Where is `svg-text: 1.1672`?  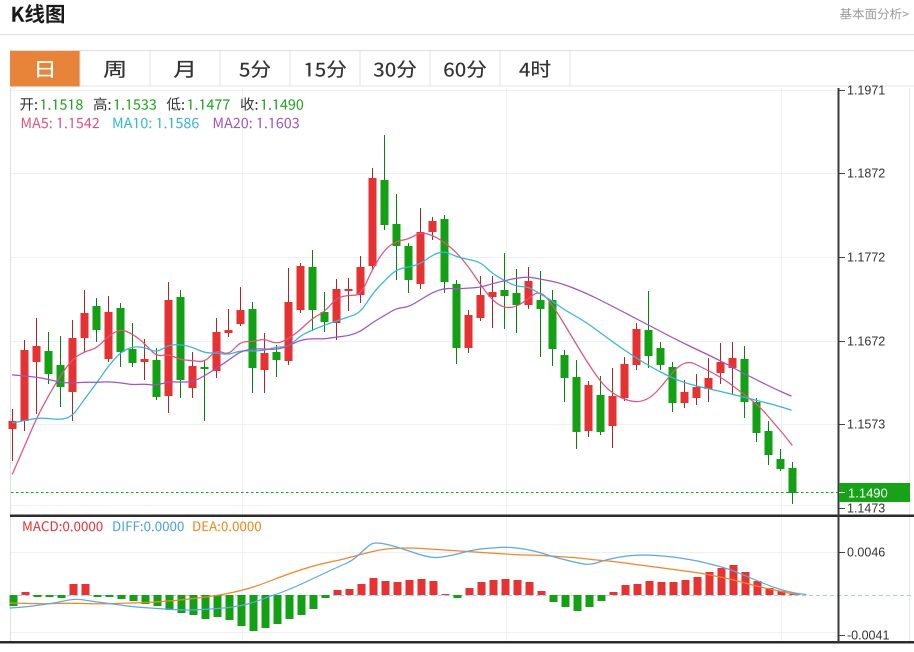
svg-text: 1.1672 is located at coordinates (866, 342).